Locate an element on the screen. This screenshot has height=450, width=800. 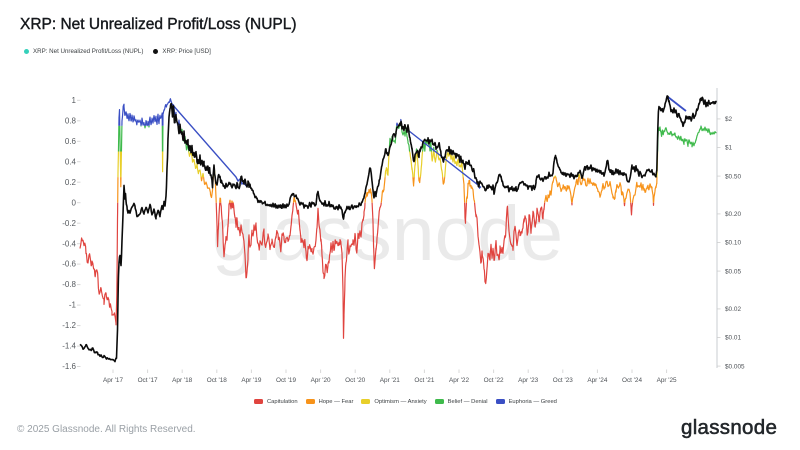
svg-text: -0.8 is located at coordinates (69, 284).